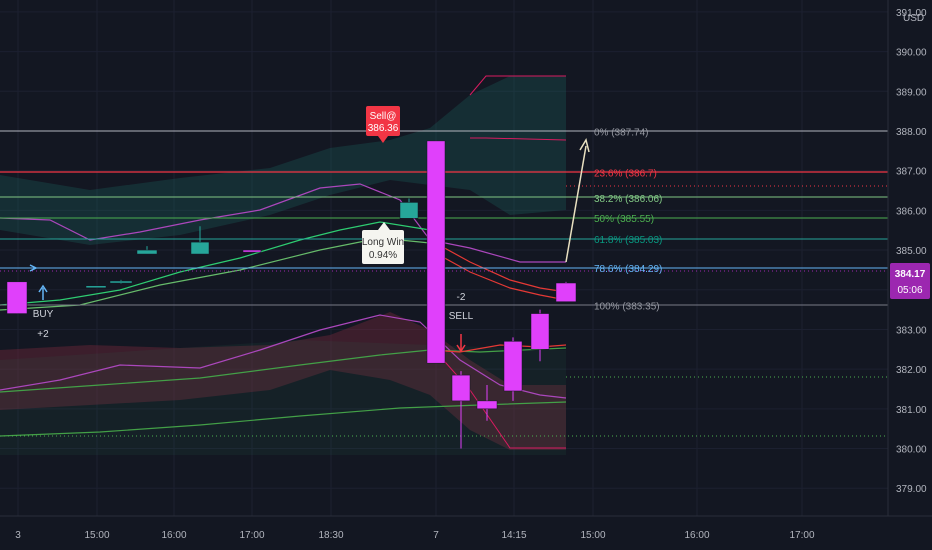 This screenshot has height=550, width=932. I want to click on x-tick-label: 18:30, so click(330, 535).